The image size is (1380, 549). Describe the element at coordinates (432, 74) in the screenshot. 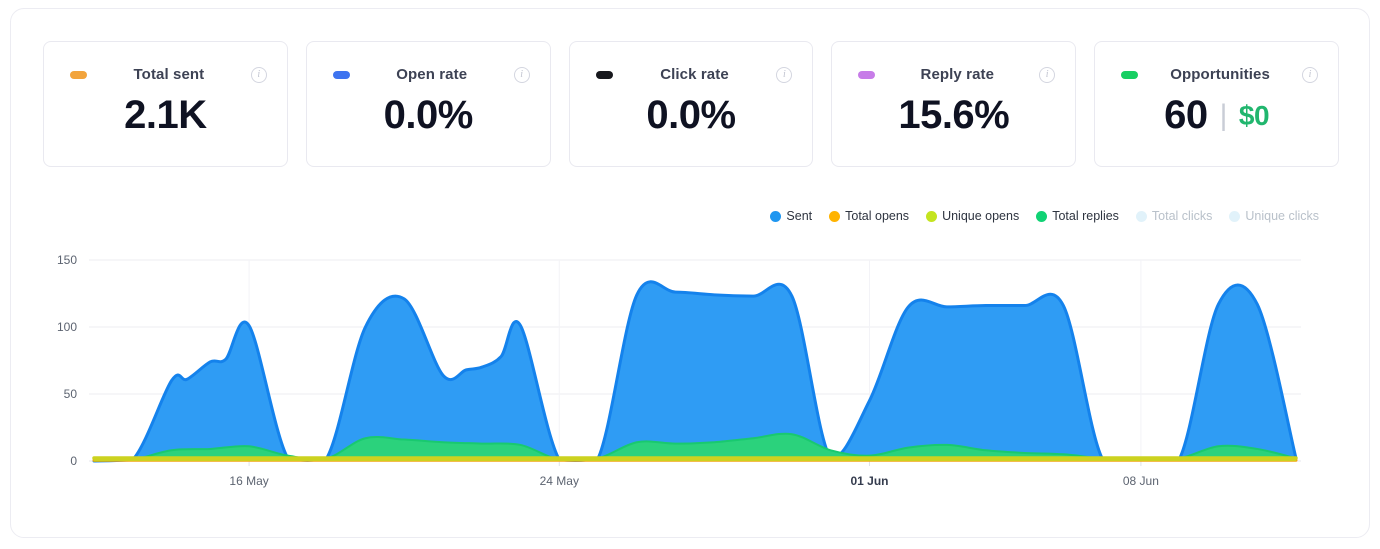

I see `card-title: Open rate` at that location.